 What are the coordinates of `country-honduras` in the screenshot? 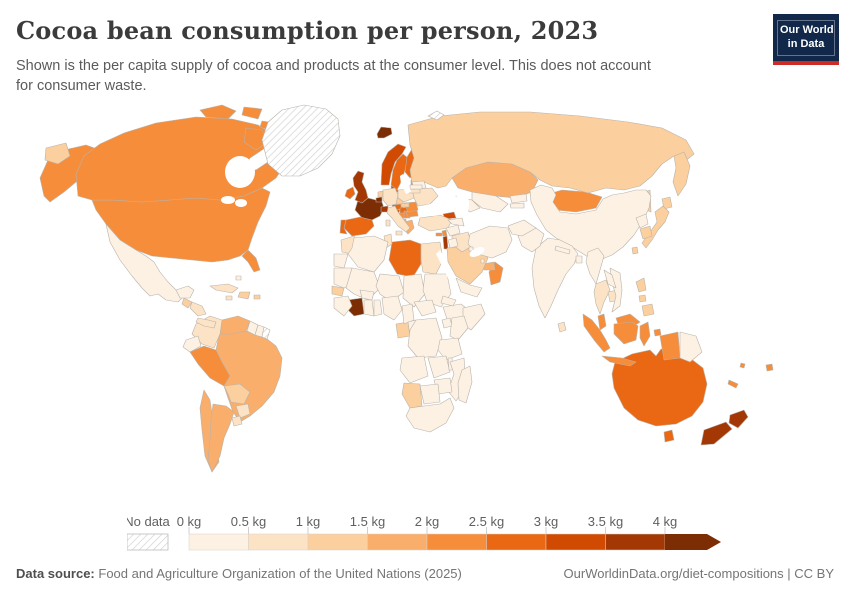 It's located at (198, 309).